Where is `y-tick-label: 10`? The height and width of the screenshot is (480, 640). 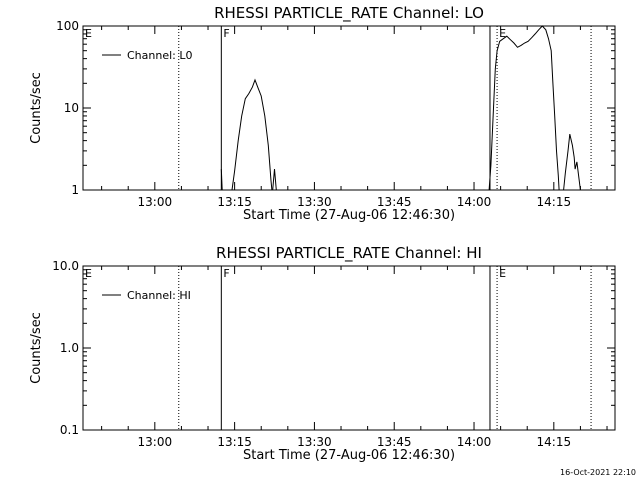 y-tick-label: 10 is located at coordinates (71, 108).